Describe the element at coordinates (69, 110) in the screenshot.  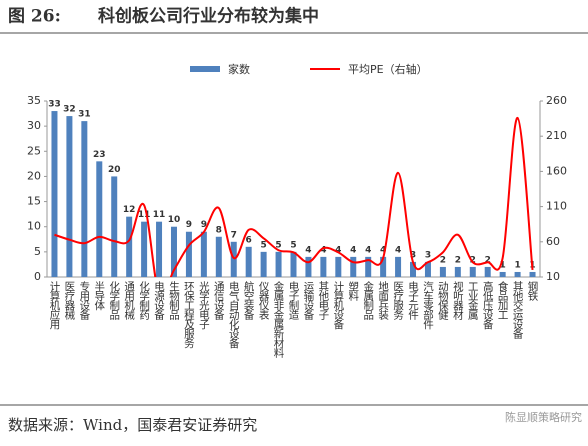
I see `bar-value-label: 32` at that location.